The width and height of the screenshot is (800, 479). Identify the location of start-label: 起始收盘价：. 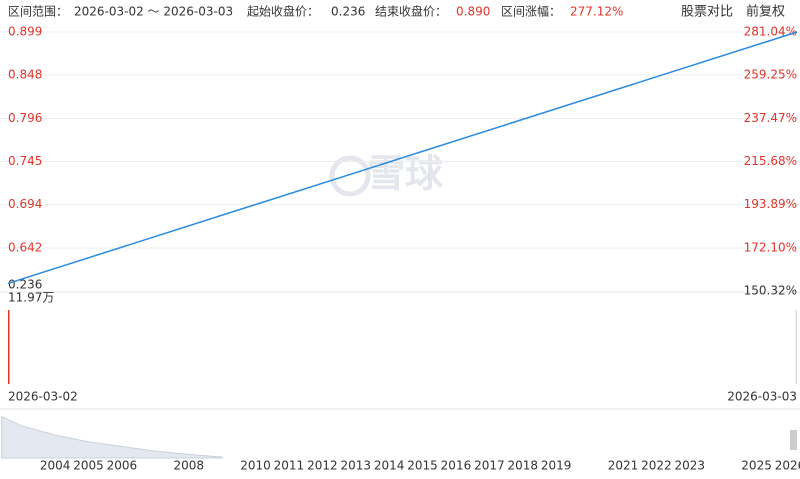
(283, 11).